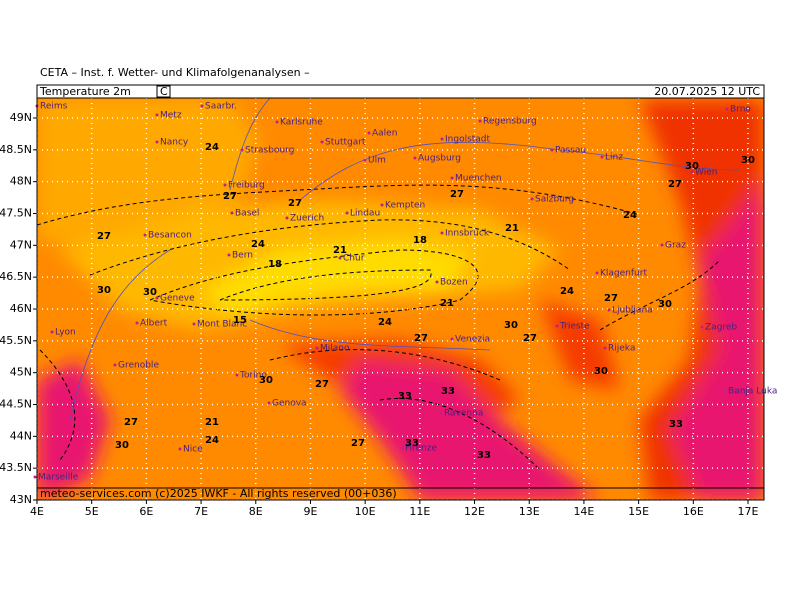 This screenshot has height=604, width=800. Describe the element at coordinates (748, 511) in the screenshot. I see `lon-tick-label: 17E` at that location.